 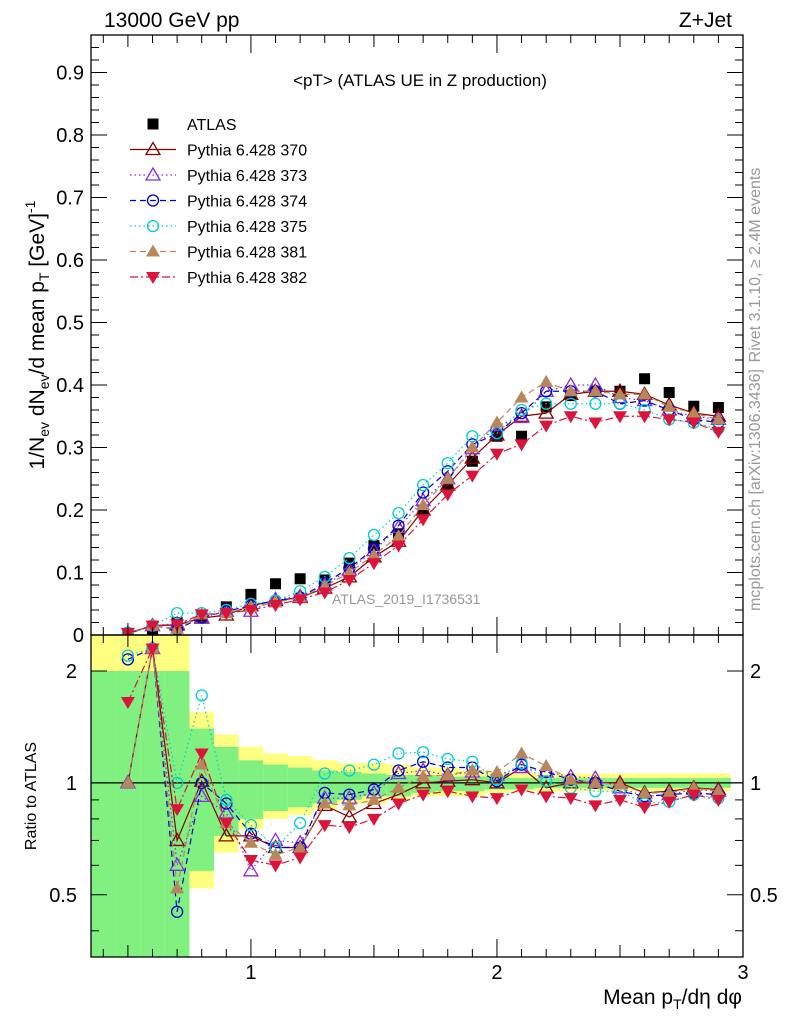 What do you see at coordinates (31, 796) in the screenshot?
I see `bottom-y-axis-label: Ratio to ATLAS` at bounding box center [31, 796].